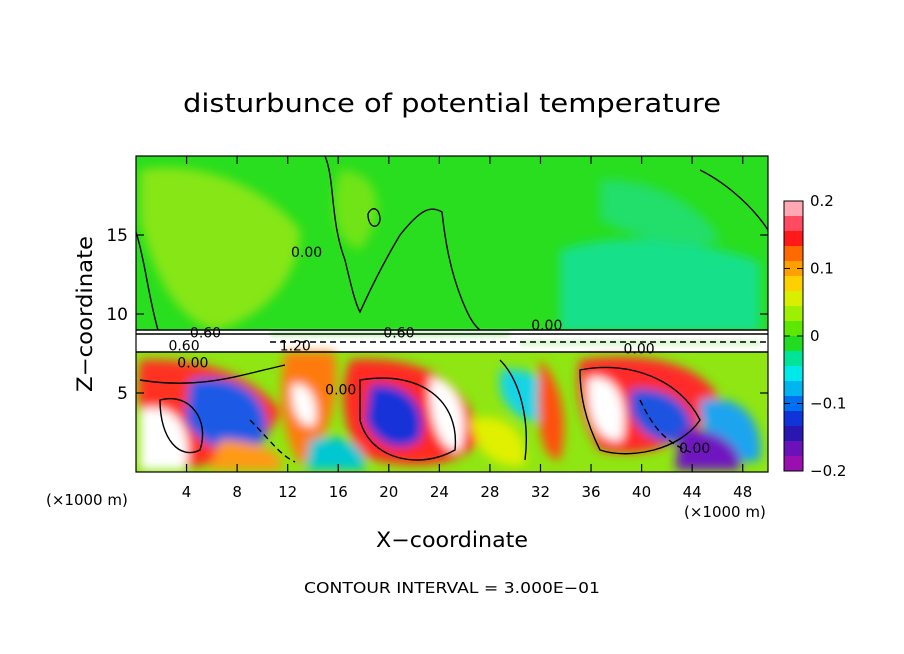 This screenshot has height=654, width=904. Describe the element at coordinates (87, 500) in the screenshot. I see `x-unit-left: (×1000 m)` at that location.